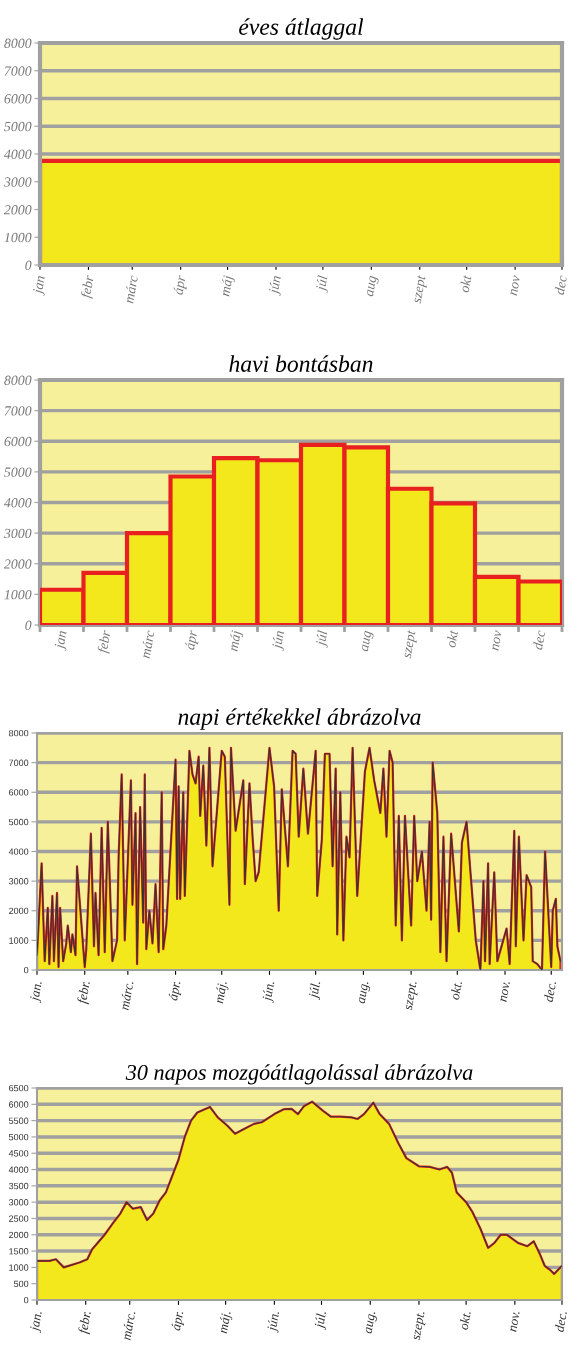 The height and width of the screenshot is (1357, 579). Describe the element at coordinates (18, 1186) in the screenshot. I see `y-tick-label: 3500` at that location.